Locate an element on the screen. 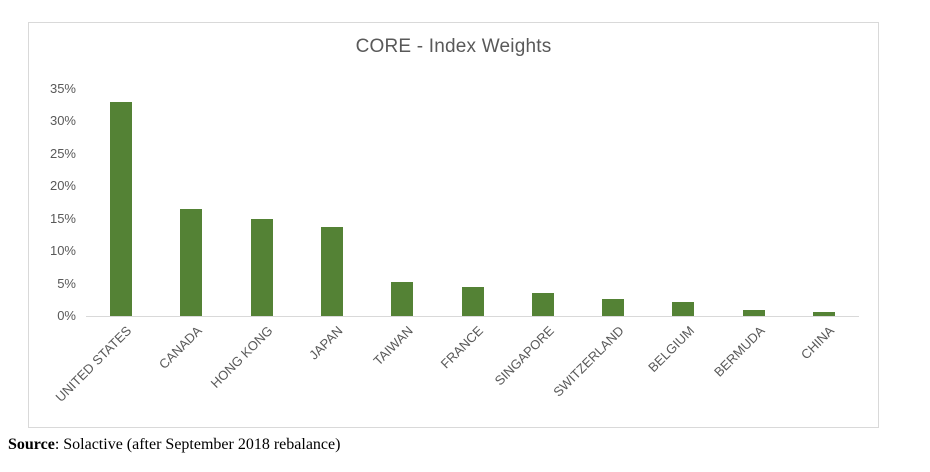 This screenshot has width=930, height=472. y-tick-label: 15% is located at coordinates (62, 218).